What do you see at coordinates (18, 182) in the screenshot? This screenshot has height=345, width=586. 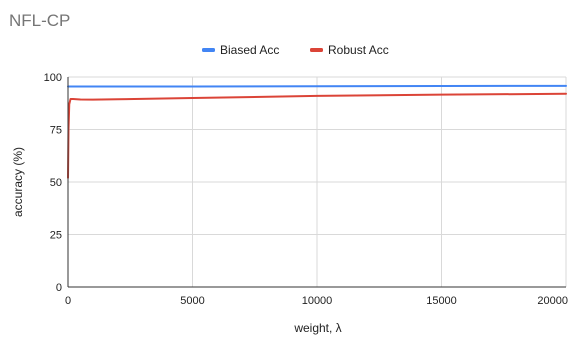 I see `y-axis-label: accuracy (%)` at bounding box center [18, 182].